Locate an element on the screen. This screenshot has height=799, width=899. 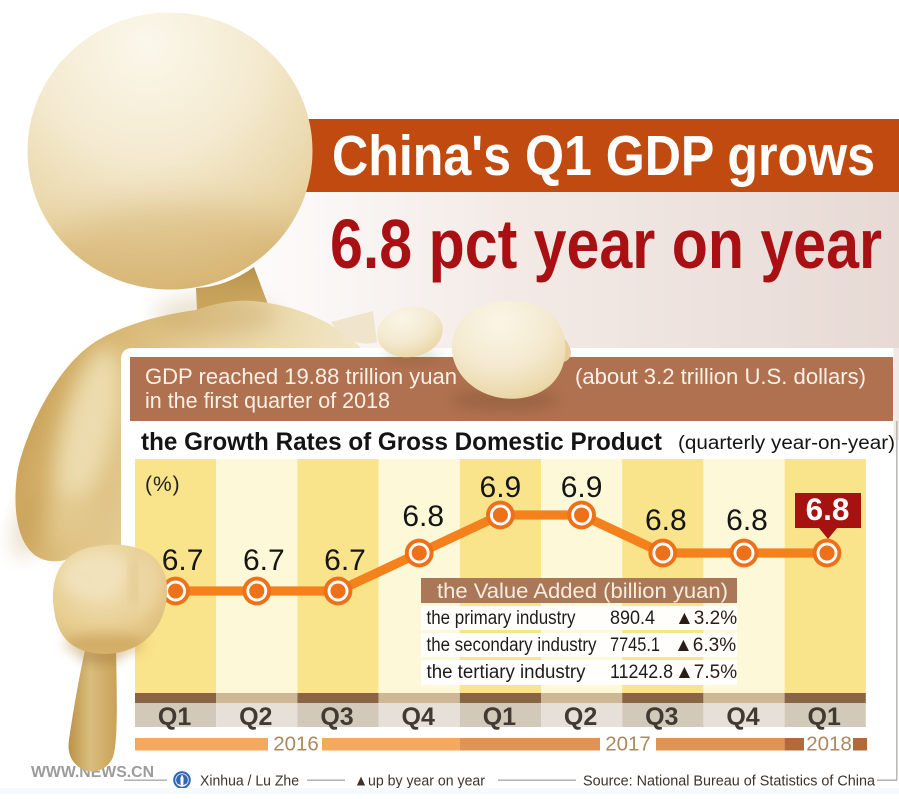
svg-text: (quarterly year-on-year) is located at coordinates (786, 443).